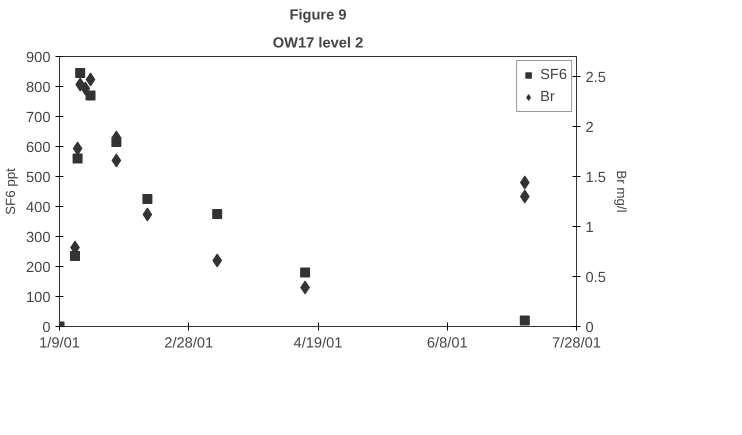 Image resolution: width=742 pixels, height=435 pixels. I want to click on y2-tick-label: 2, so click(590, 128).